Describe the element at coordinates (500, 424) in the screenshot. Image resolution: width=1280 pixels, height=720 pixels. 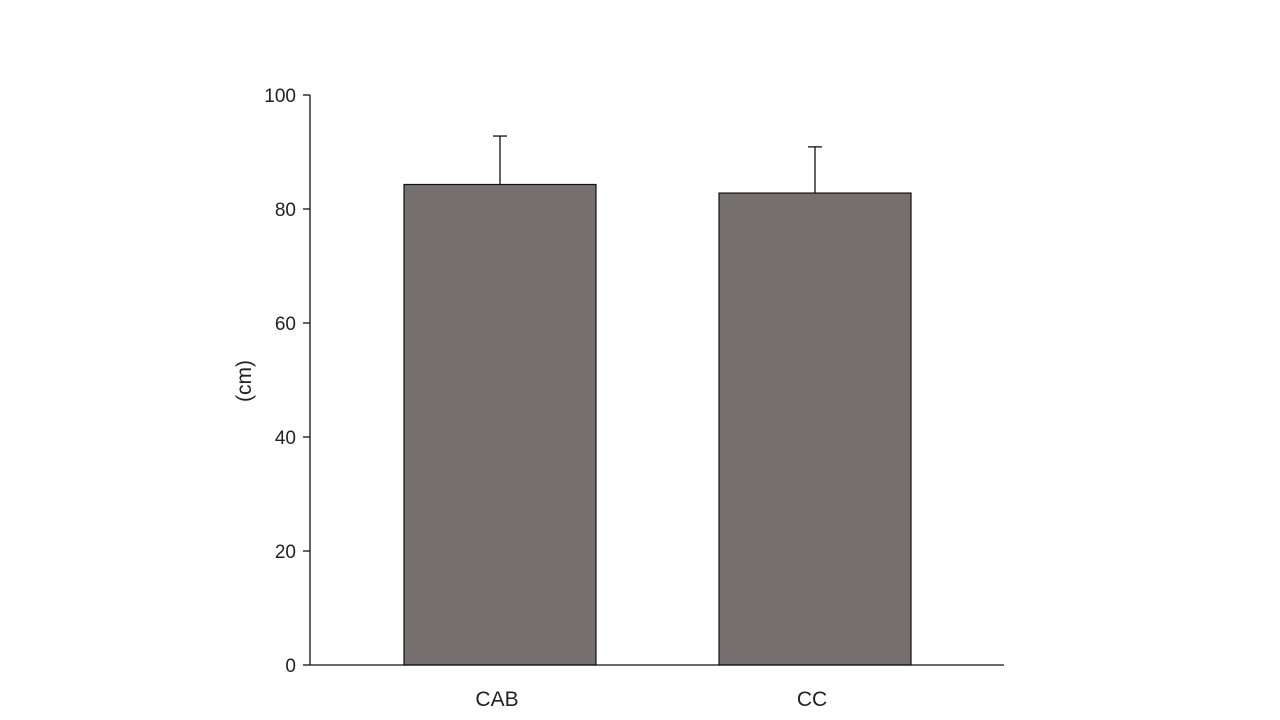
I see `bar-cab` at that location.